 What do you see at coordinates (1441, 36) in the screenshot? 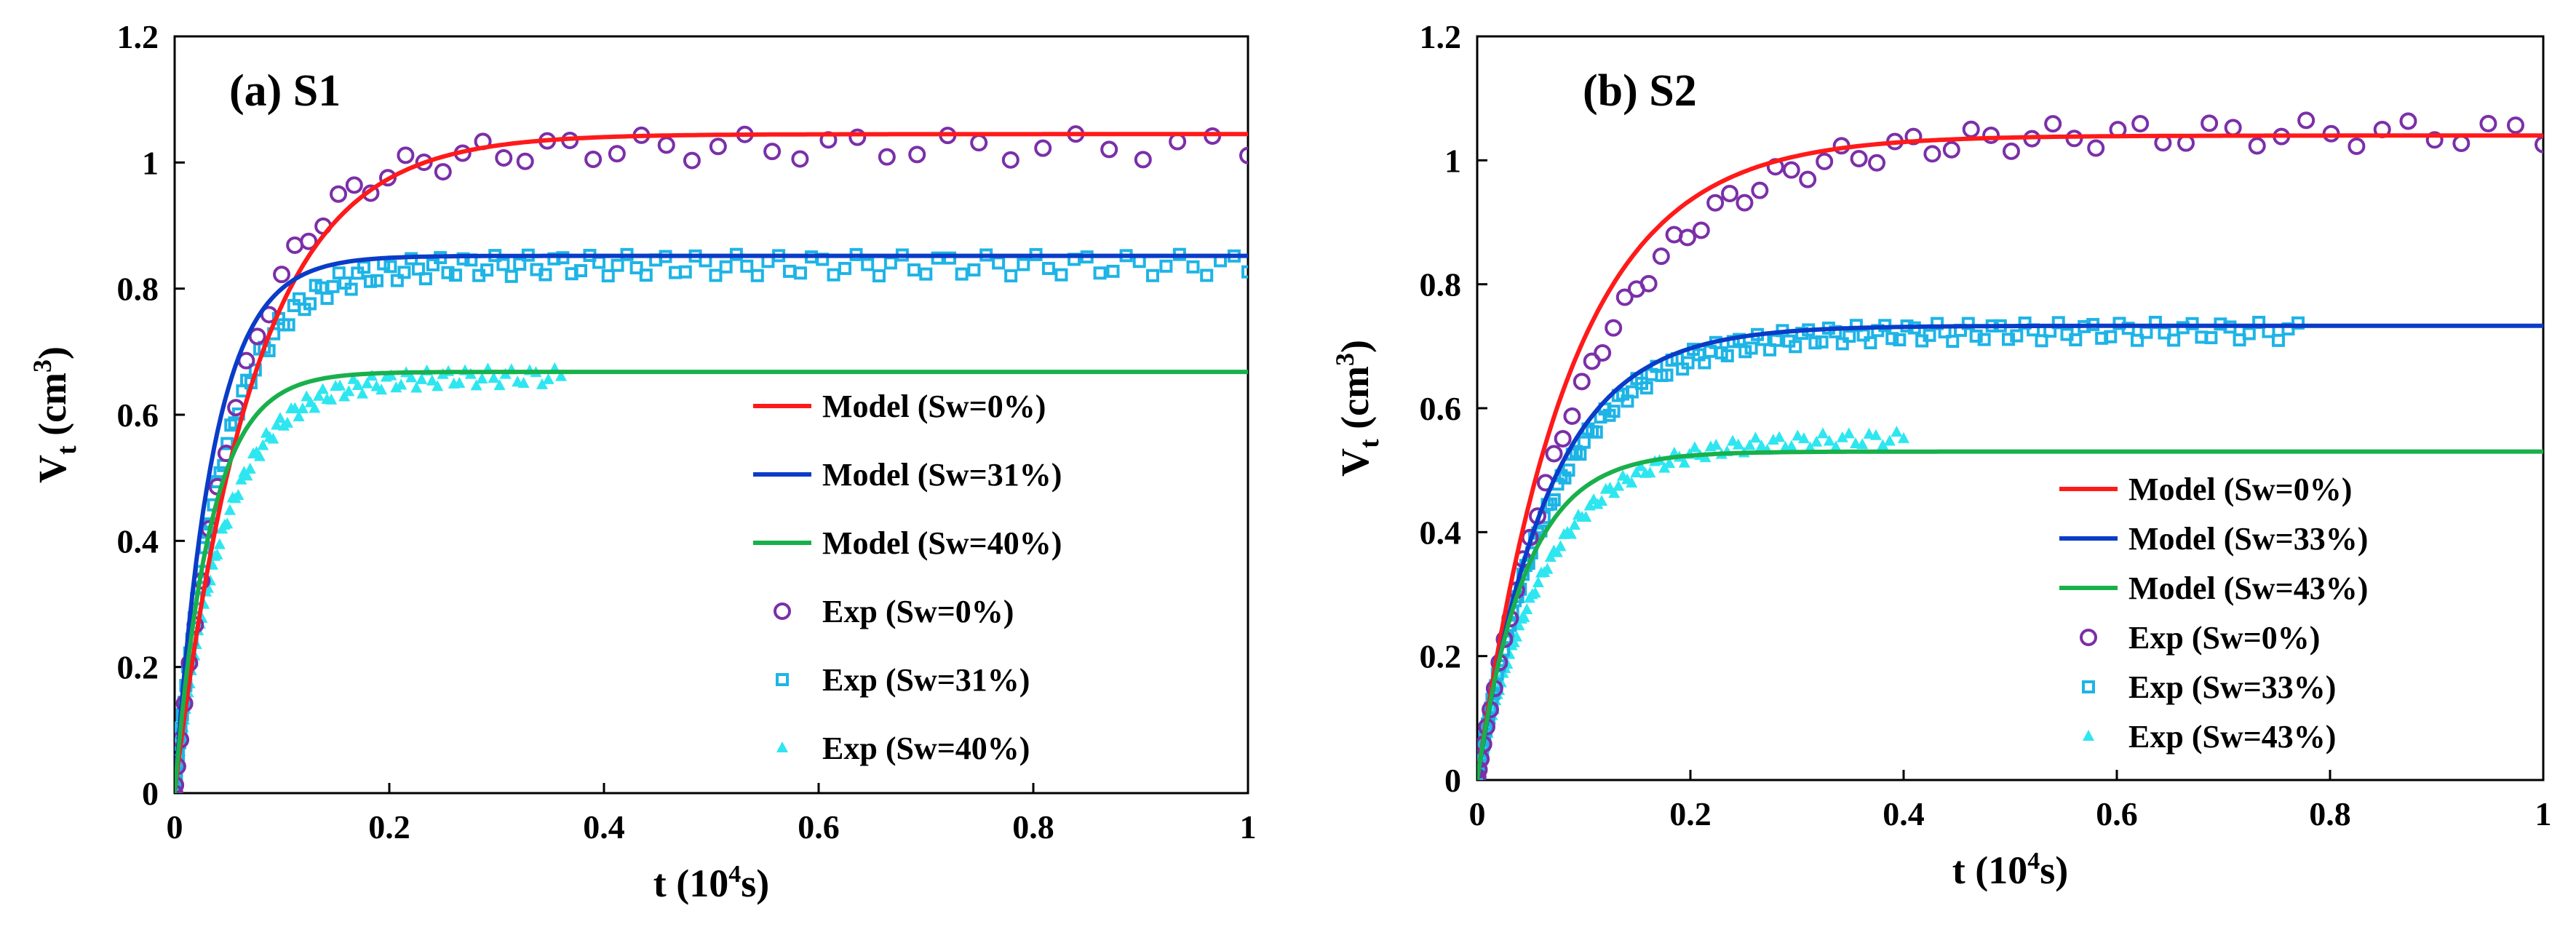
I see `y-tick-label: 1.2` at bounding box center [1441, 36].